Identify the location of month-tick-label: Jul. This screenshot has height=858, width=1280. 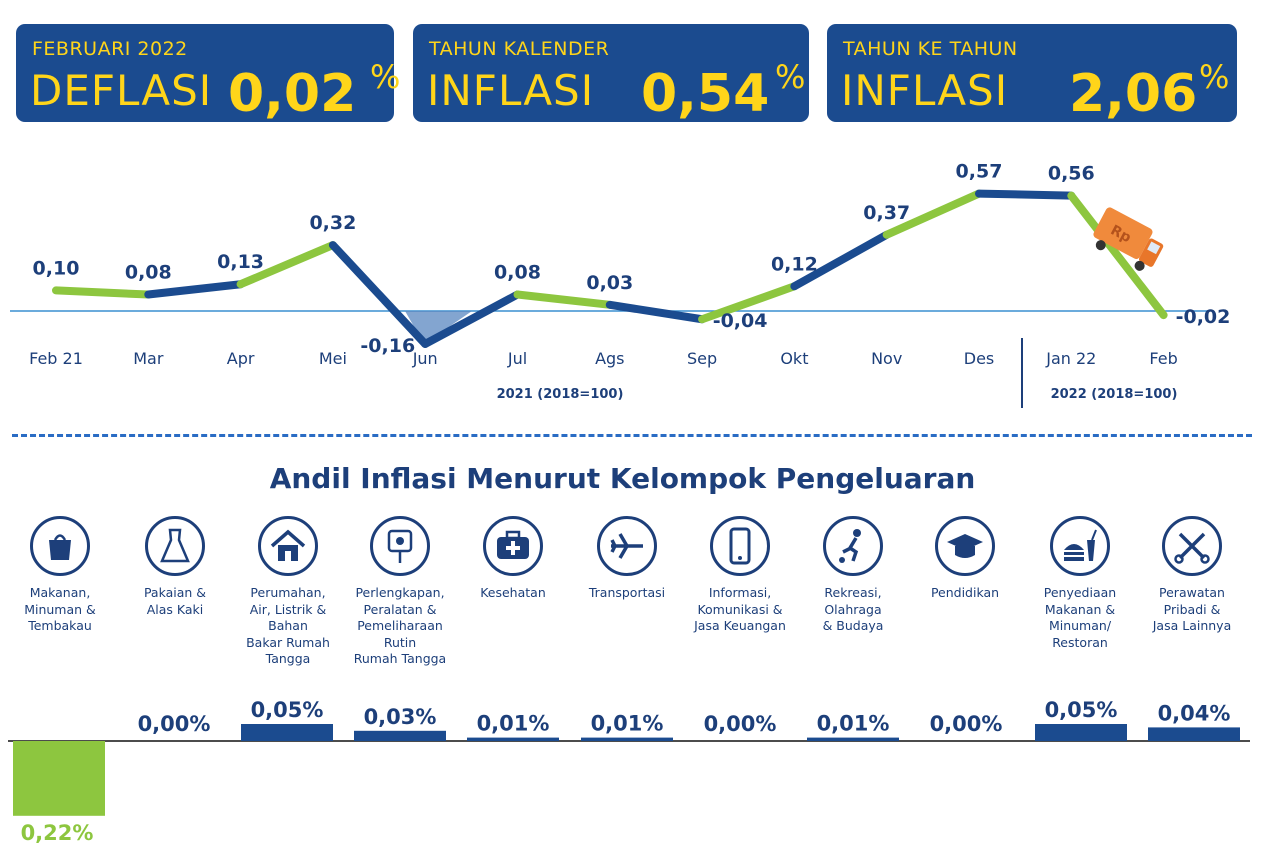
(517, 358).